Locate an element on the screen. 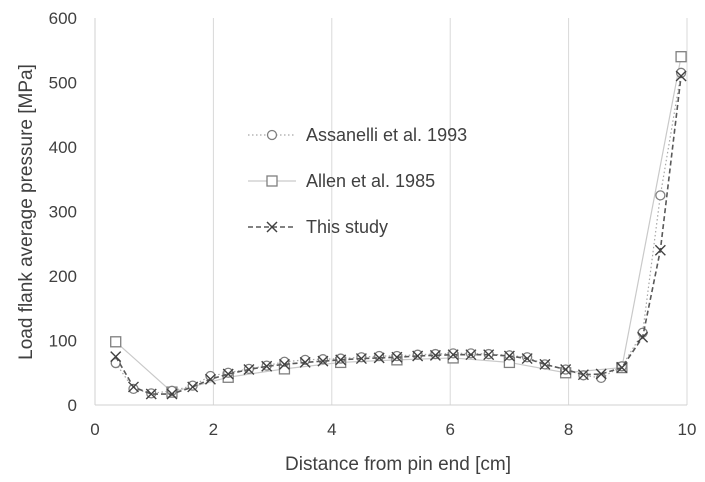  y-tick-label: 600 is located at coordinates (63, 18).